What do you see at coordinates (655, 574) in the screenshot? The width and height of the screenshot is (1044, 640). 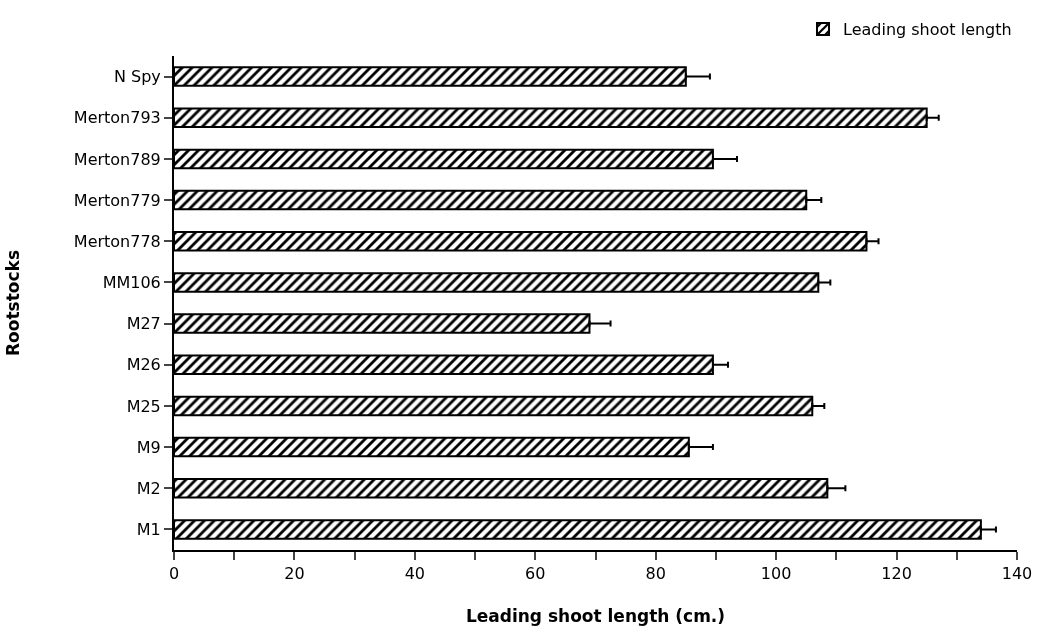 I see `x-tick-label: 80` at bounding box center [655, 574].